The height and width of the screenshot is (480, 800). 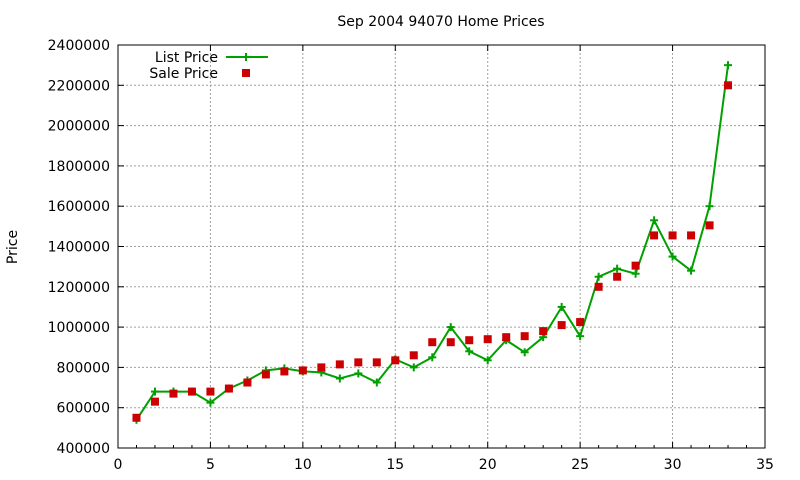 I want to click on x-tick-label: 10, so click(x=303, y=465).